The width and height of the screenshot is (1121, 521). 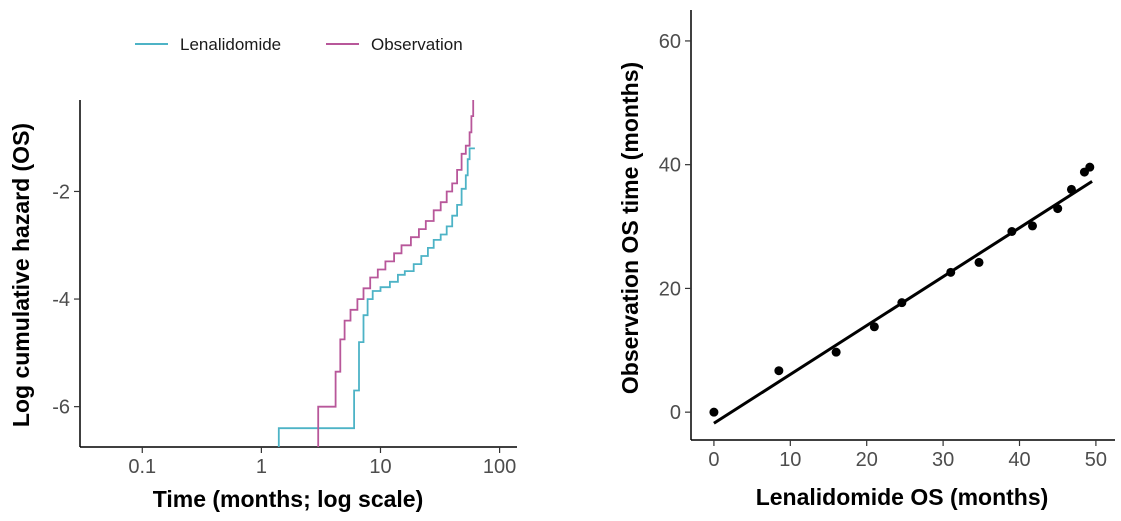 I want to click on left-series-group, so click(x=376, y=273).